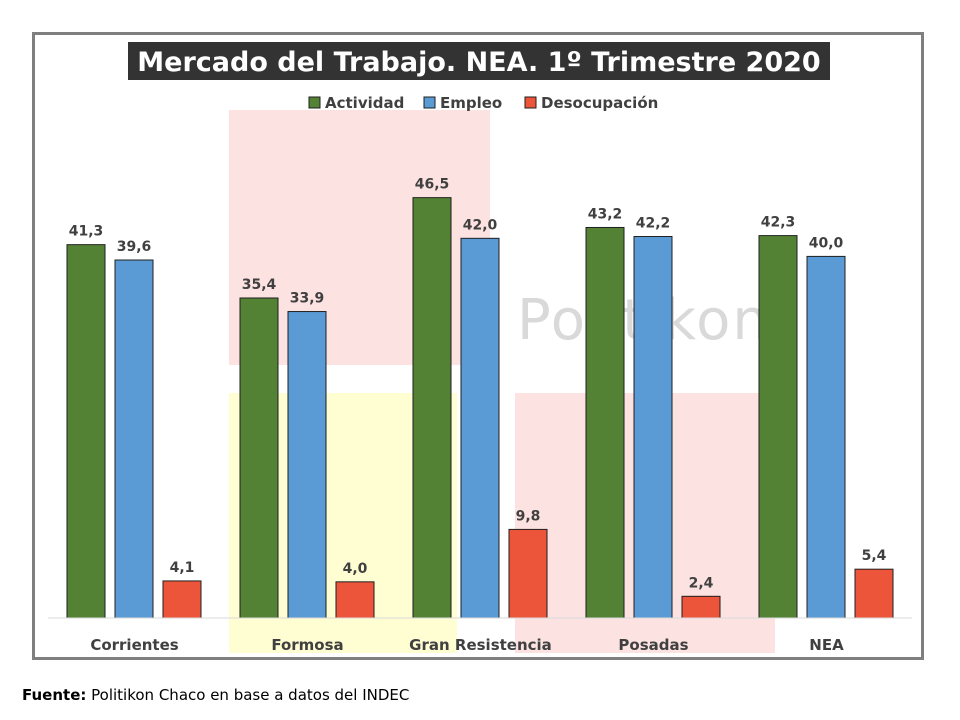  Describe the element at coordinates (874, 556) in the screenshot. I see `value-label-desocupacion-nea: 5,4` at that location.